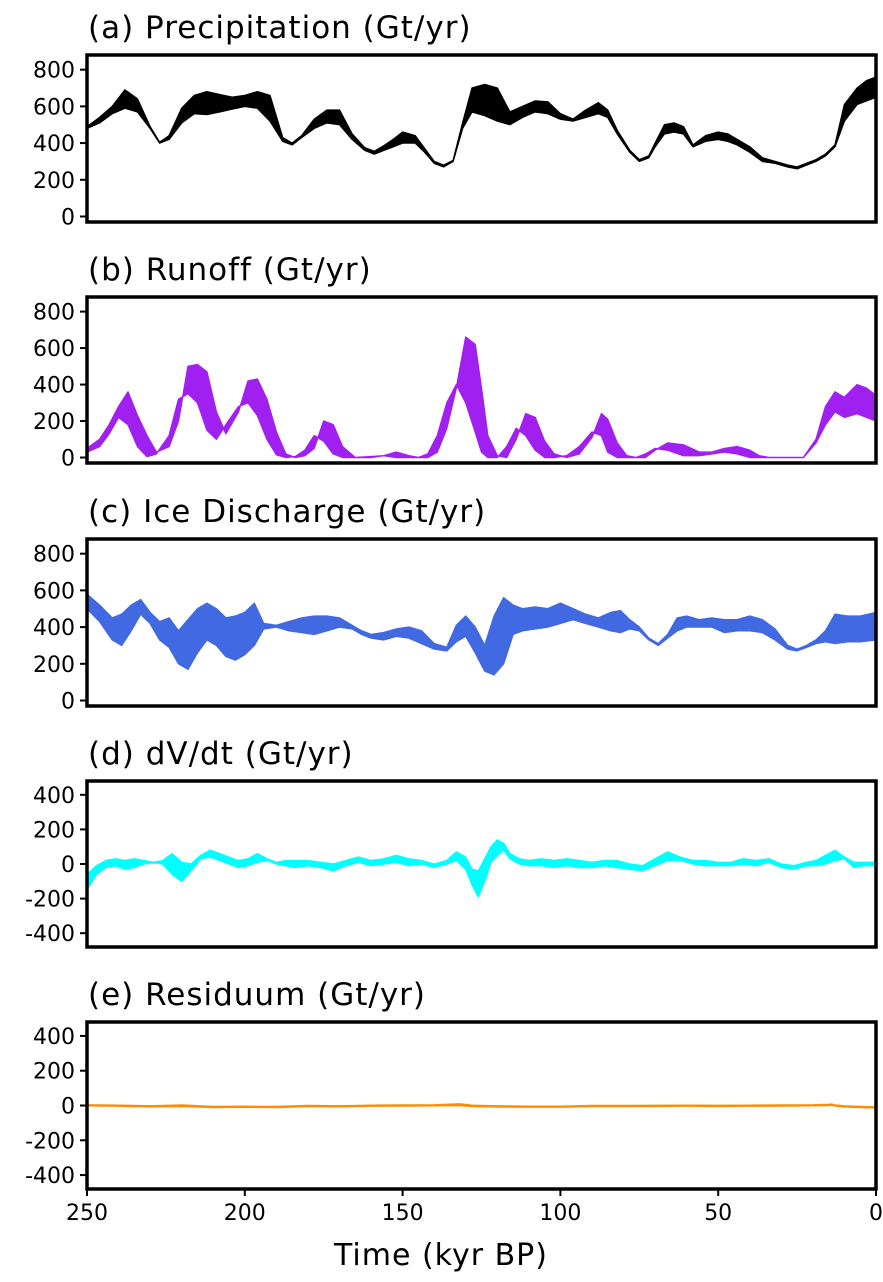 This screenshot has height=1282, width=883. Describe the element at coordinates (54, 555) in the screenshot. I see `panel-c-ytick-label: 800` at that location.